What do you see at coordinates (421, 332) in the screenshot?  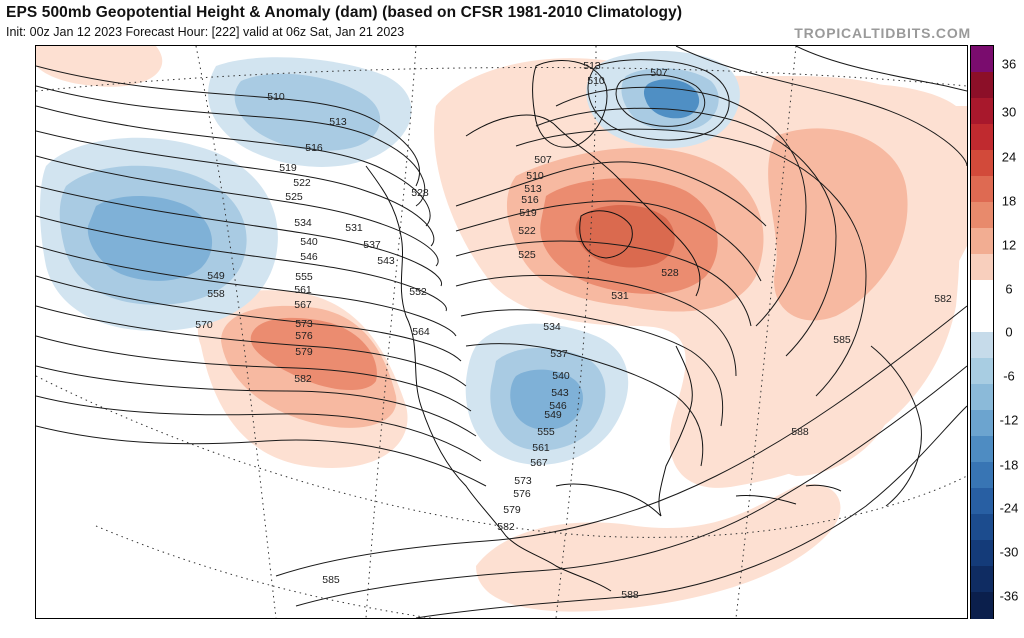 I see `contour-label: 564` at bounding box center [421, 332].